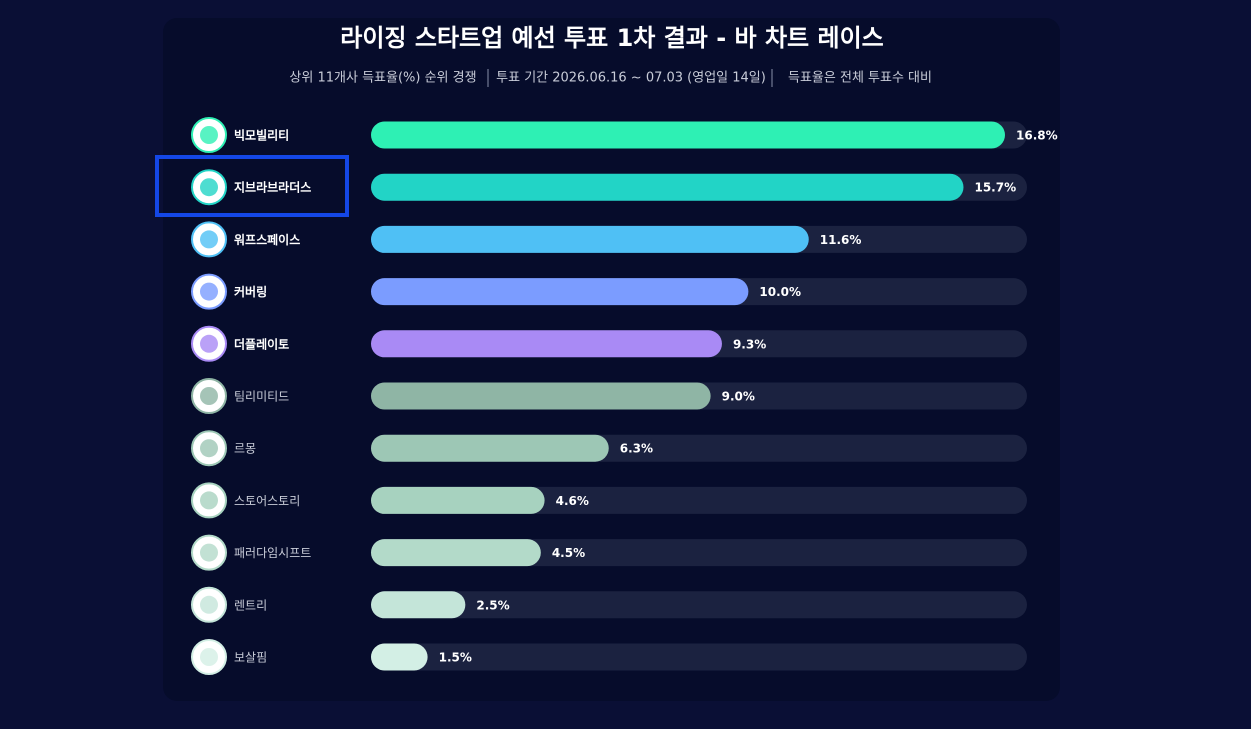 The image size is (1251, 729). What do you see at coordinates (995, 188) in the screenshot?
I see `value-label: 15.7%` at bounding box center [995, 188].